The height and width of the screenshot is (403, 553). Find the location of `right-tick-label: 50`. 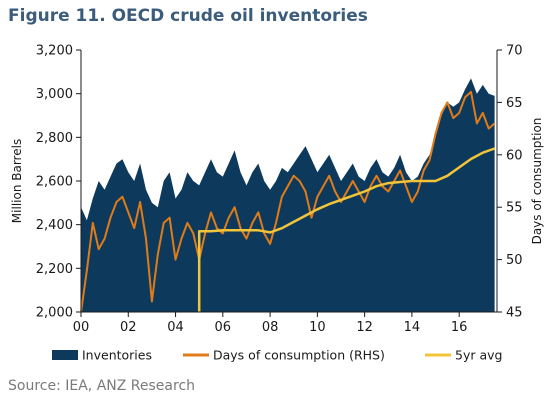

right-tick-label: 50 is located at coordinates (514, 260).